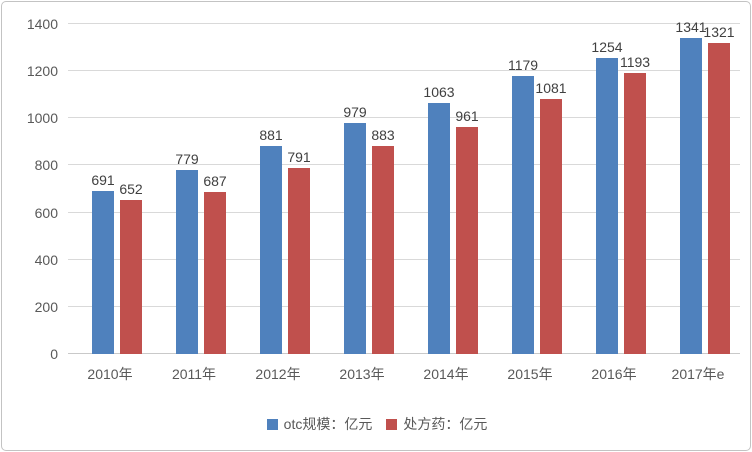 Image resolution: width=752 pixels, height=452 pixels. What do you see at coordinates (445, 424) in the screenshot?
I see `legend-label: 处方药：亿元` at bounding box center [445, 424].